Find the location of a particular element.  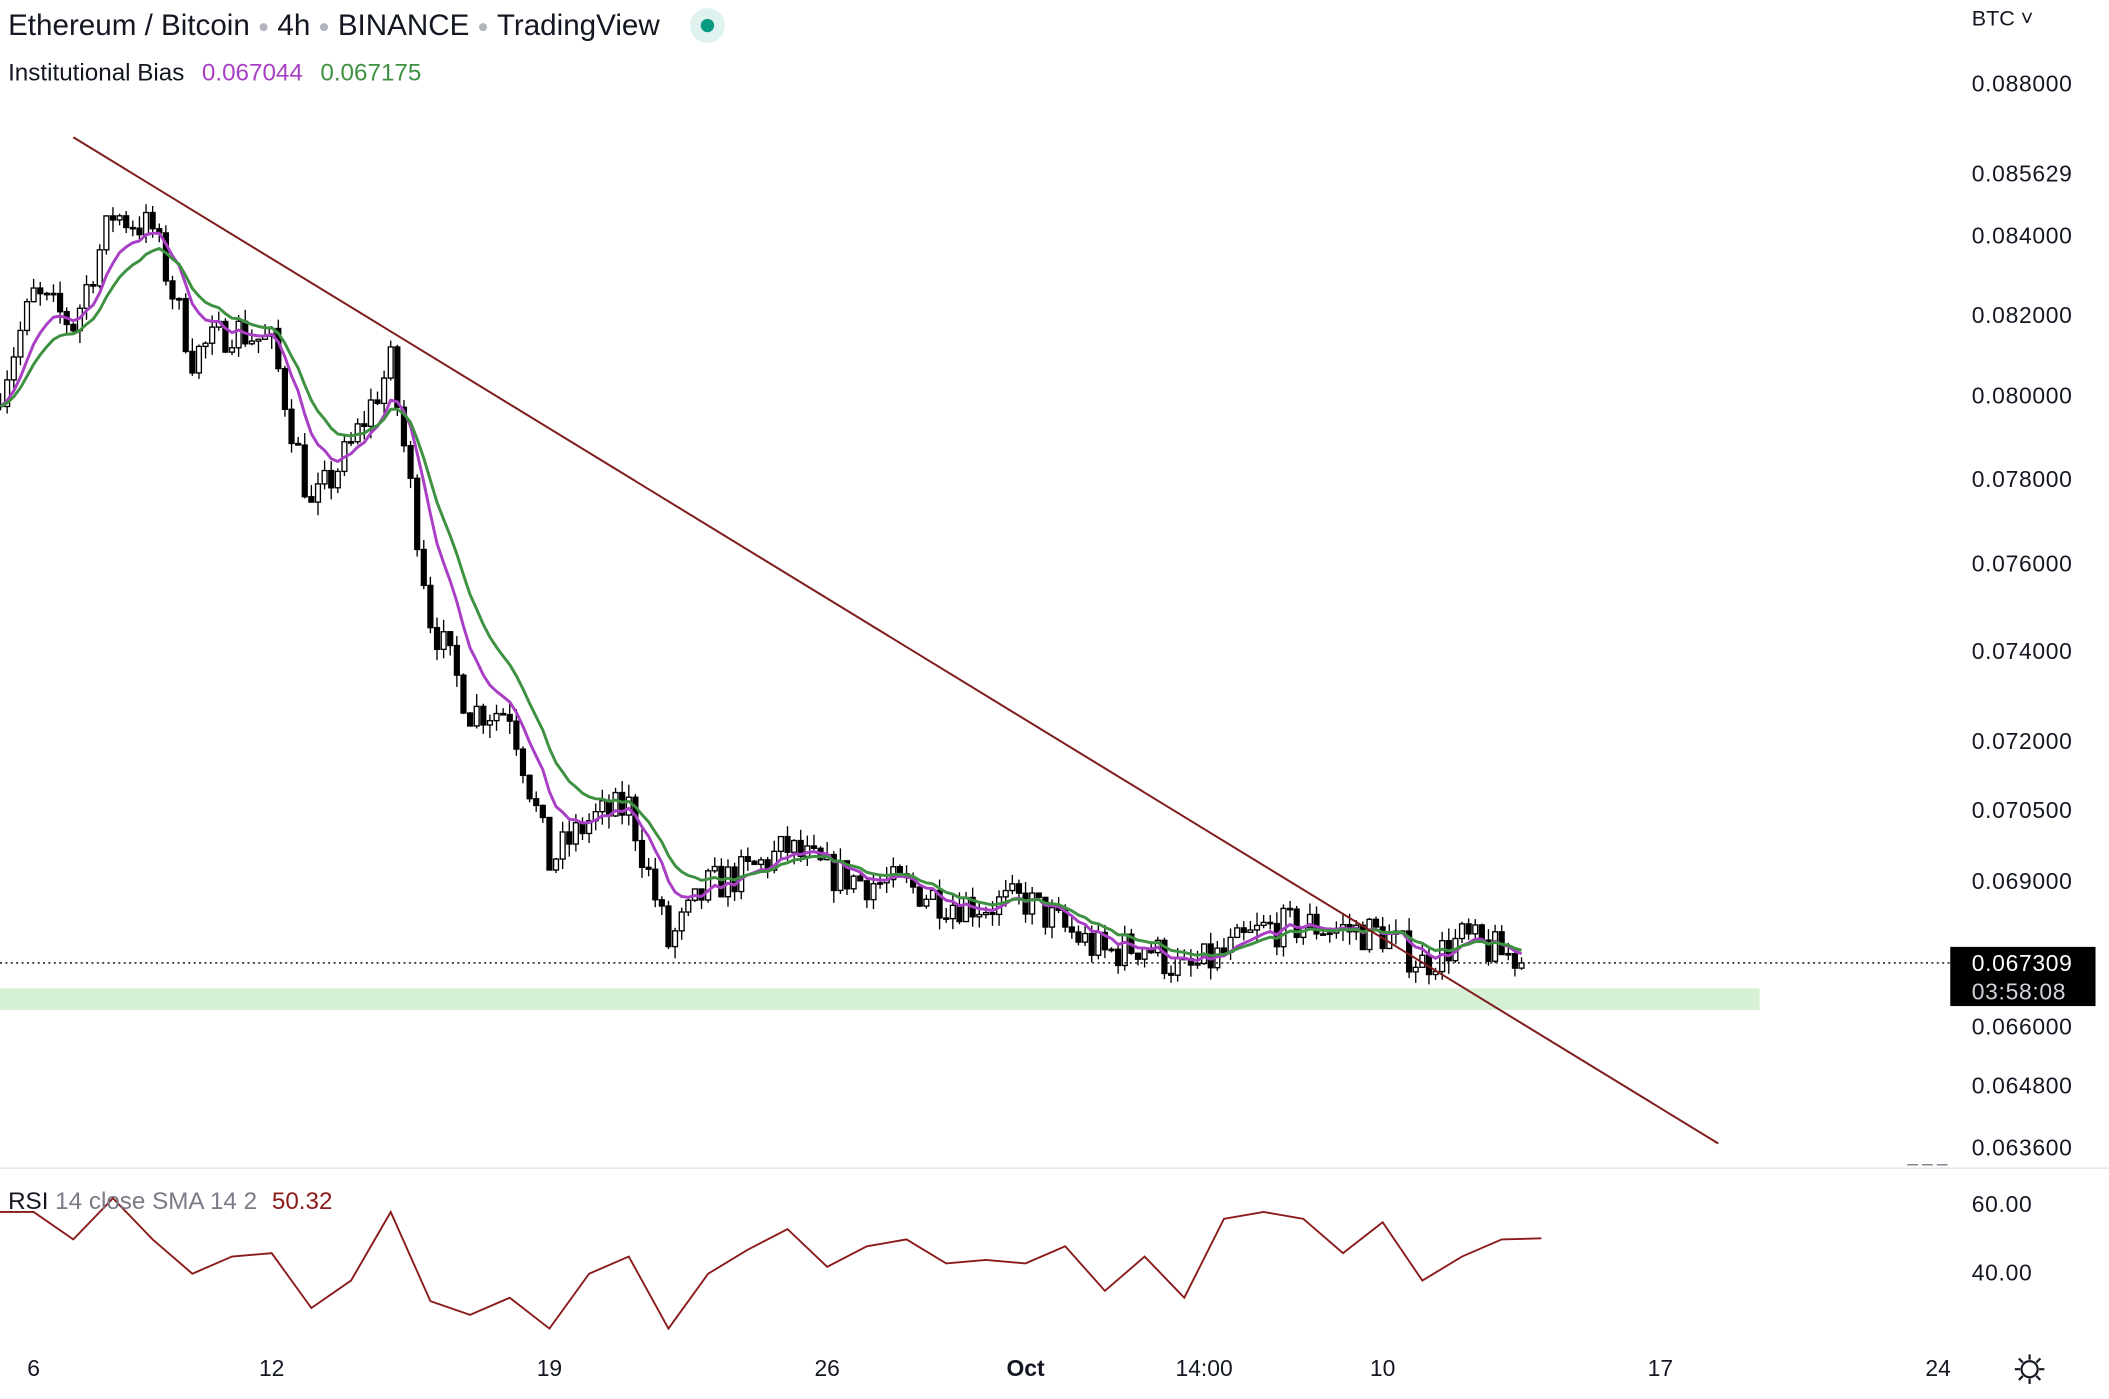

rsi-legend: RSI 14 close SMA 14 2 50.32 is located at coordinates (170, 1202).